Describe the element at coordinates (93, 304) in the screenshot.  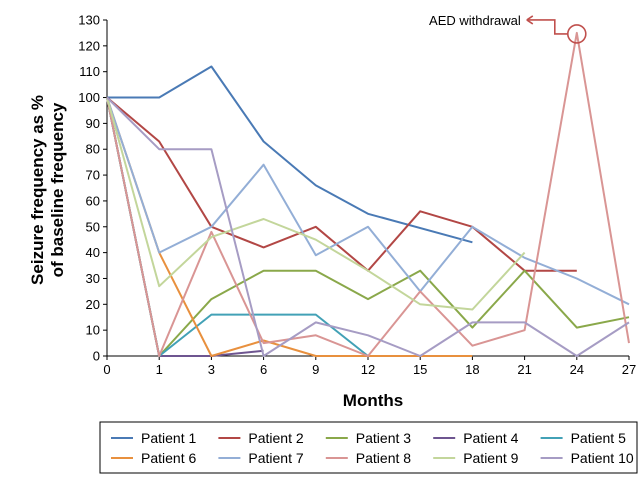
I see `y-tick-label: 20` at that location.